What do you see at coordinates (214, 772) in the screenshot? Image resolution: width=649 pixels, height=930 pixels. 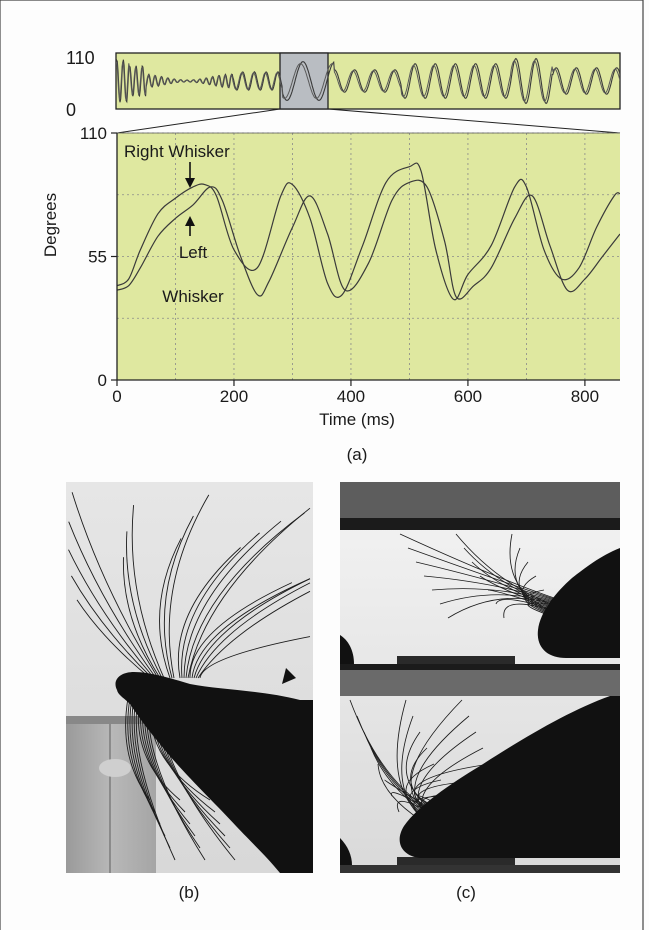 I see `photo-b-rat-silhouette` at bounding box center [214, 772].